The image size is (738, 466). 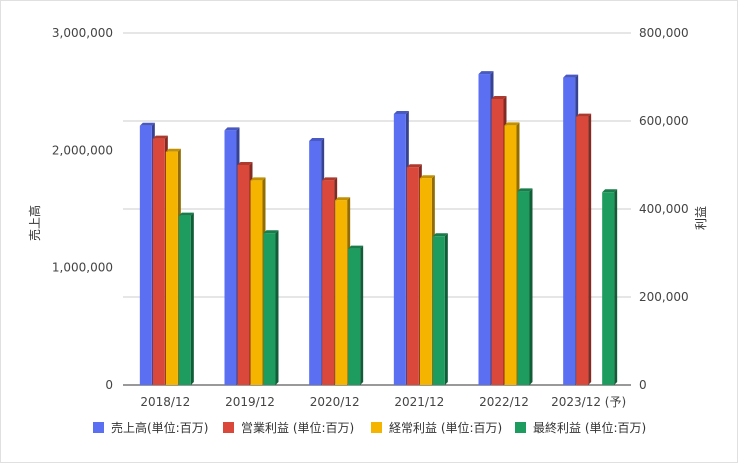 What do you see at coordinates (589, 427) in the screenshot?
I see `legend-label: 最終利益 (単位:百万)` at bounding box center [589, 427].